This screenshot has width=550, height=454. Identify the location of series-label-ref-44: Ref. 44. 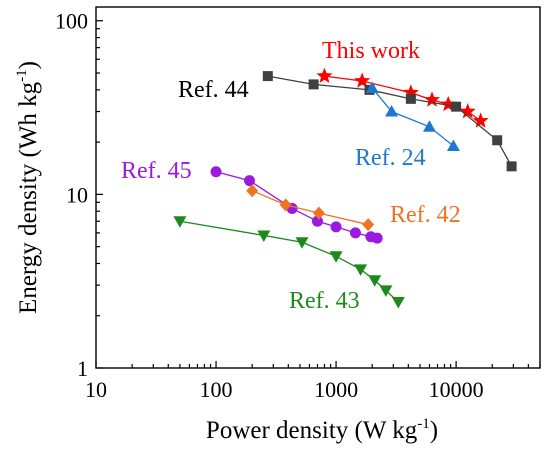
(213, 90).